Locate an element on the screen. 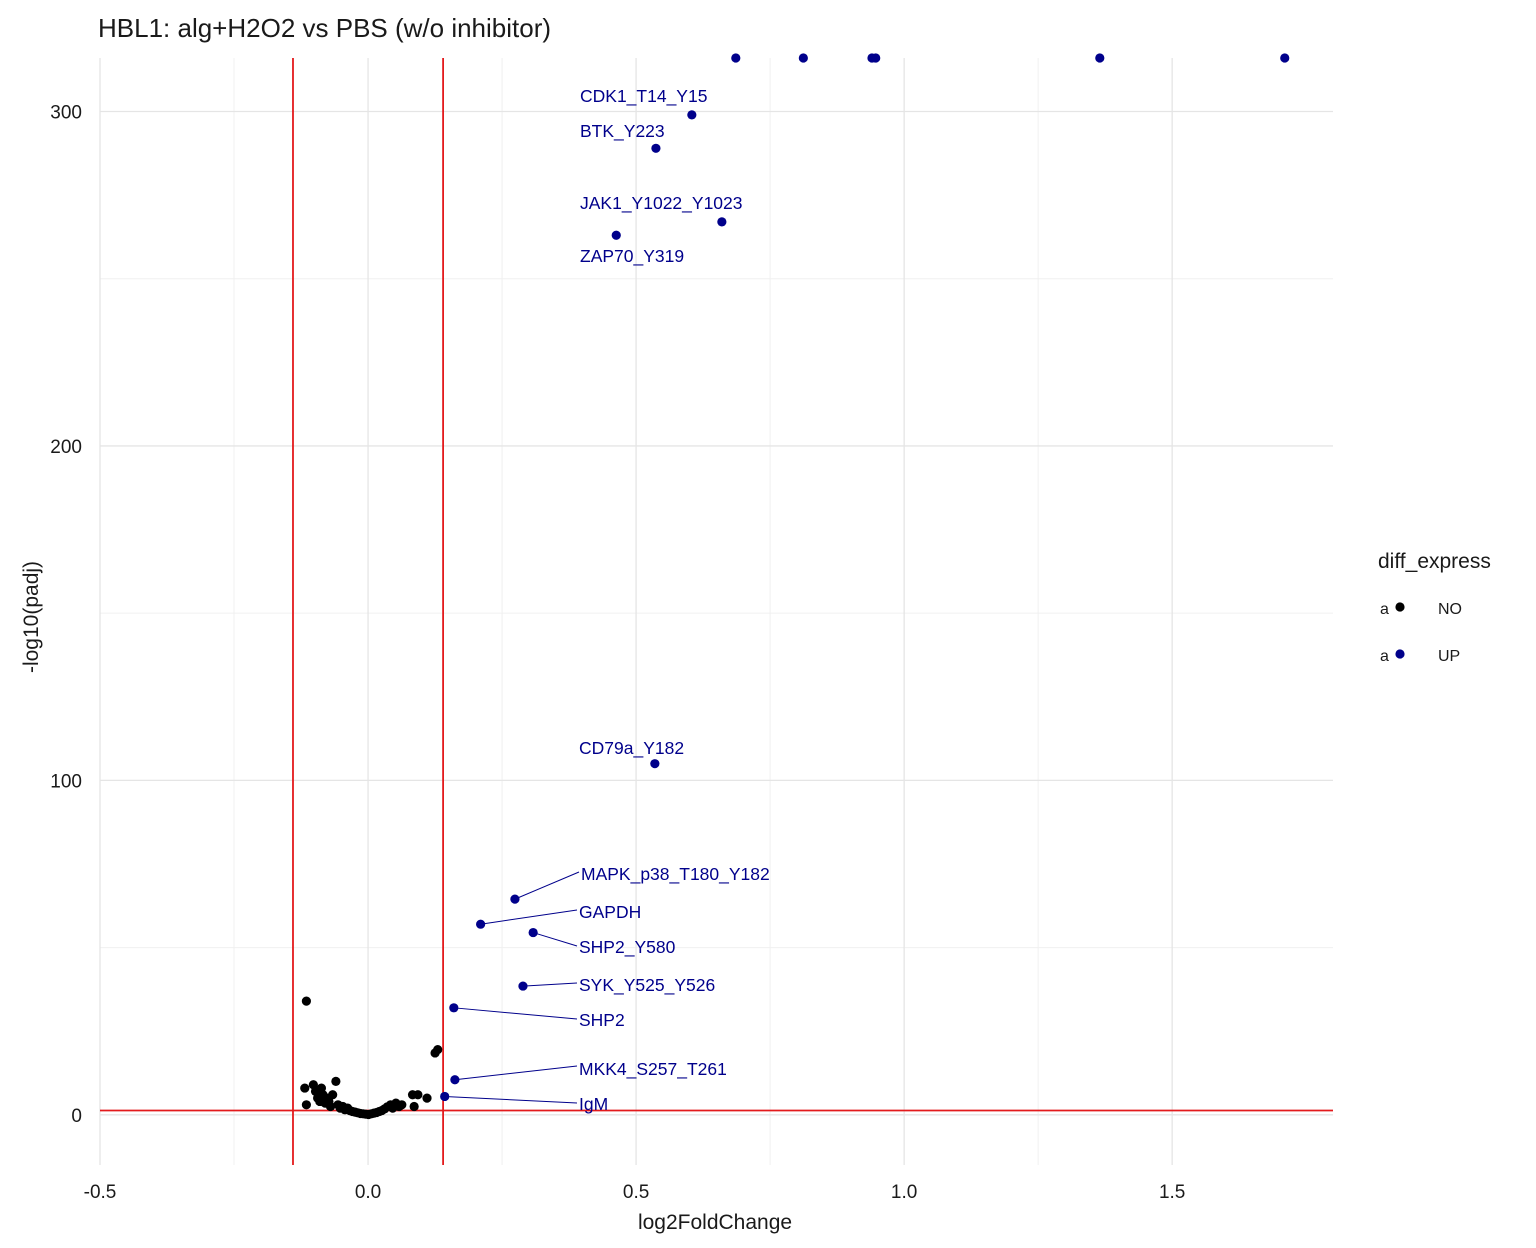 The image size is (1536, 1248). point-label: CDK1_T14_Y15 is located at coordinates (643, 96).